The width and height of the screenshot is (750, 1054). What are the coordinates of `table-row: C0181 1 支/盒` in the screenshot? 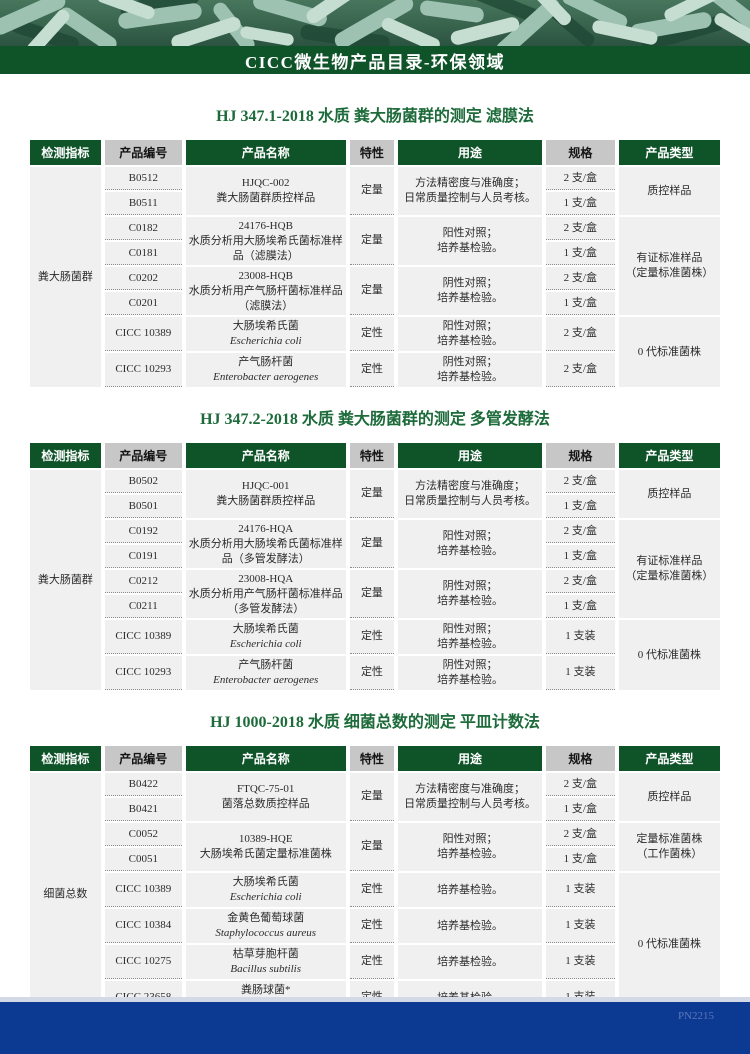 It's located at (375, 253).